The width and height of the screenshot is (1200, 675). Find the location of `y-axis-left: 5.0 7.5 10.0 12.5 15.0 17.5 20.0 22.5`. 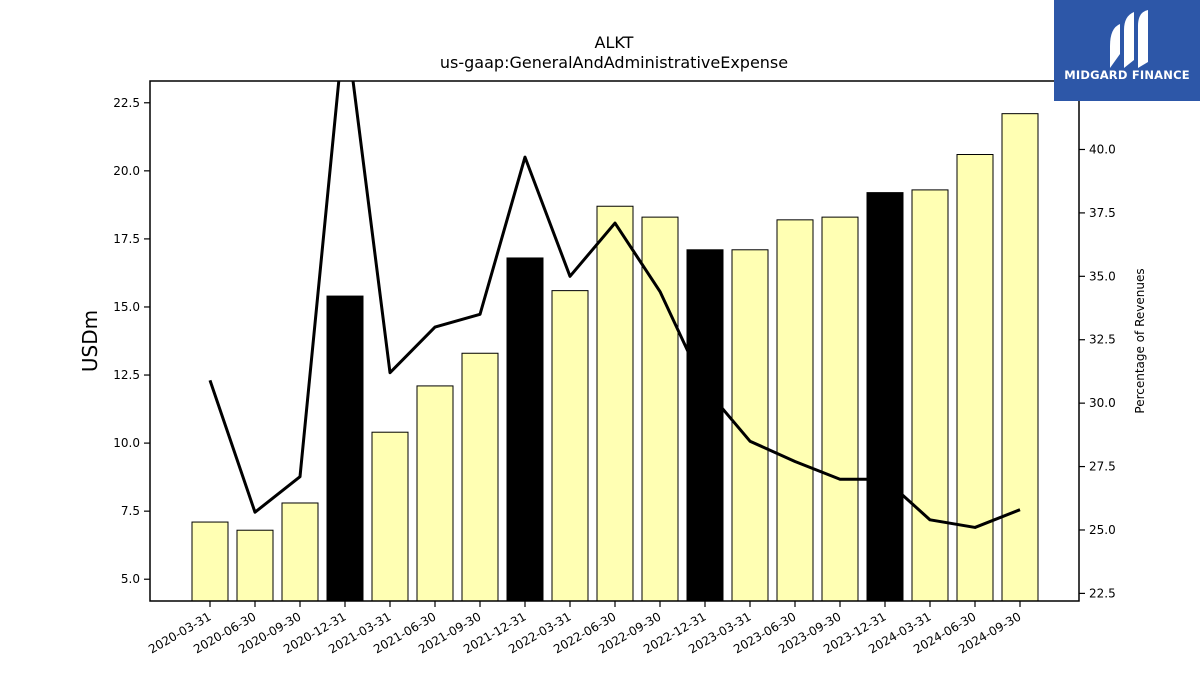

y-axis-left: 5.0 7.5 10.0 12.5 15.0 17.5 20.0 22.5 is located at coordinates (131, 341).